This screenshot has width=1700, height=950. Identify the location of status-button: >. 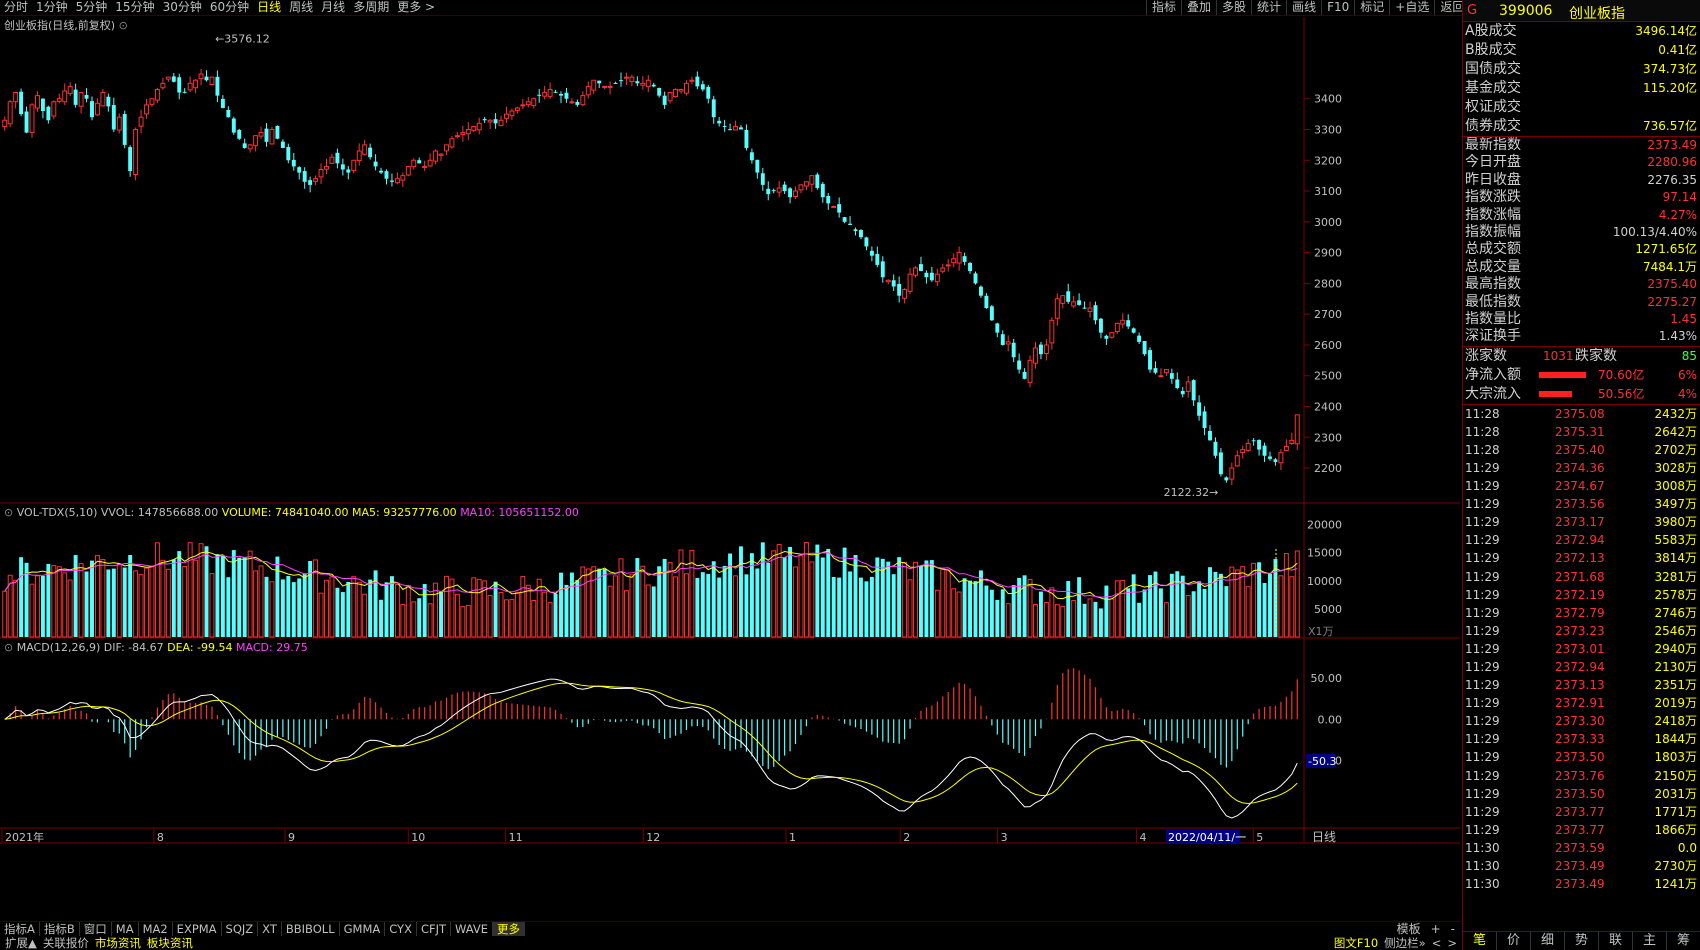
(1452, 943).